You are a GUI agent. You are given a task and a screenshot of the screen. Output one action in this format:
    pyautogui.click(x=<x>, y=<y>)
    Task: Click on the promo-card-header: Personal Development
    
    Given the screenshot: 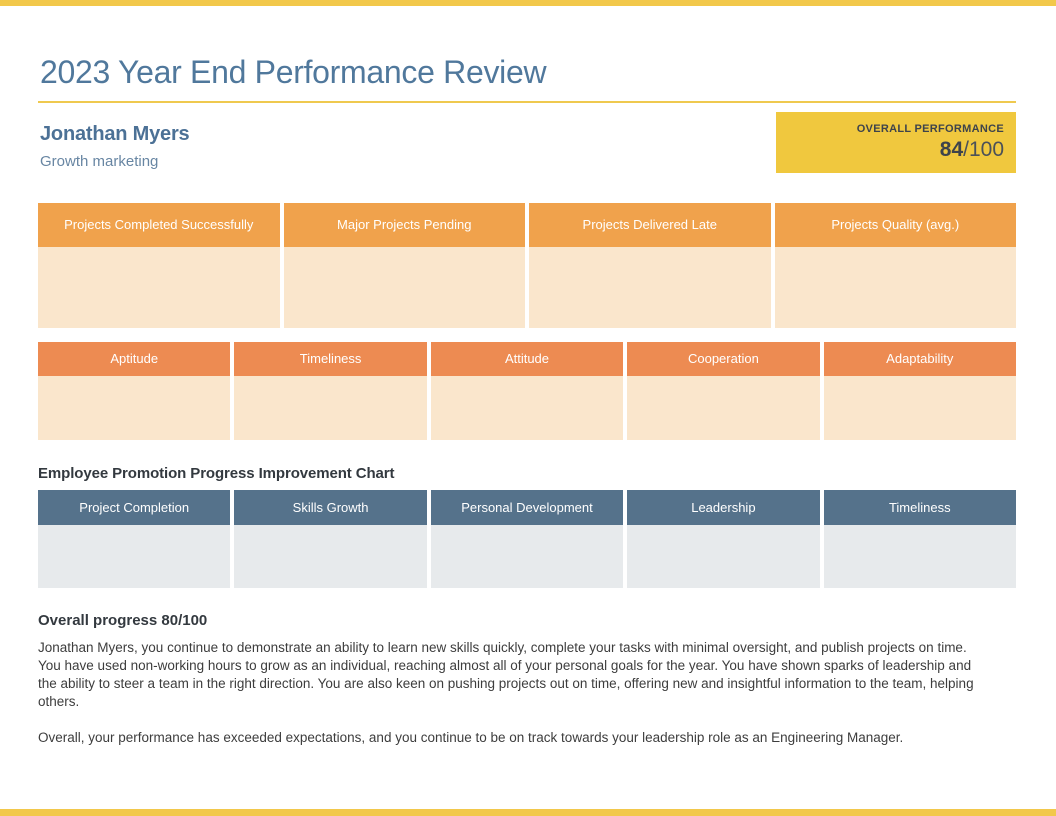 What is the action you would take?
    pyautogui.click(x=527, y=507)
    